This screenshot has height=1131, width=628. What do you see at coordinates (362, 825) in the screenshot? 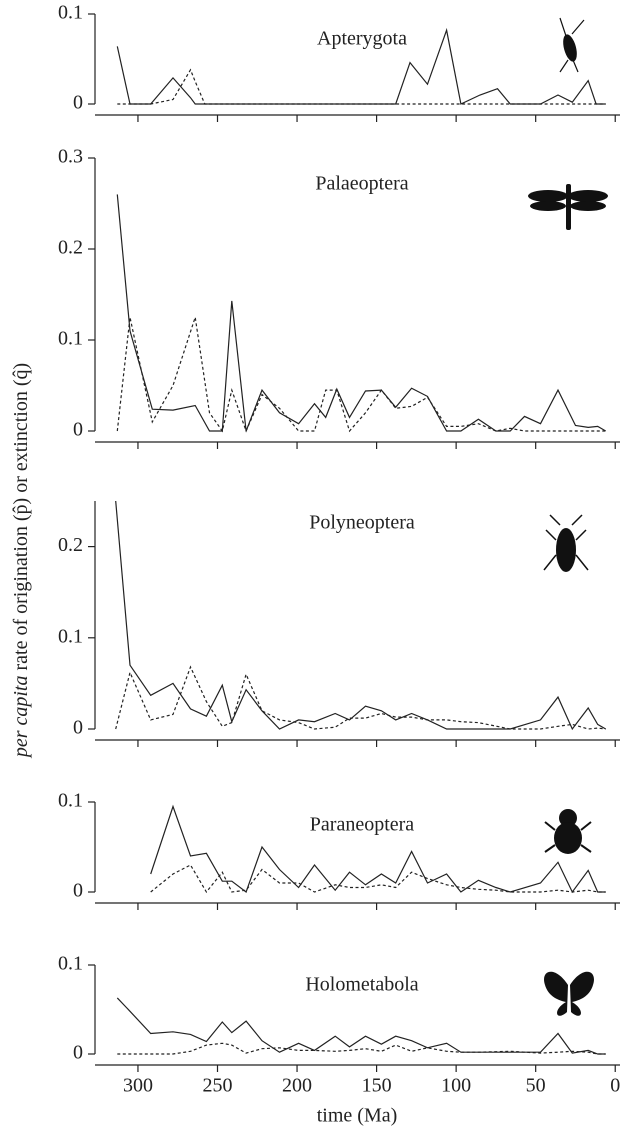
I see `panel-title: Paraneoptera` at bounding box center [362, 825].